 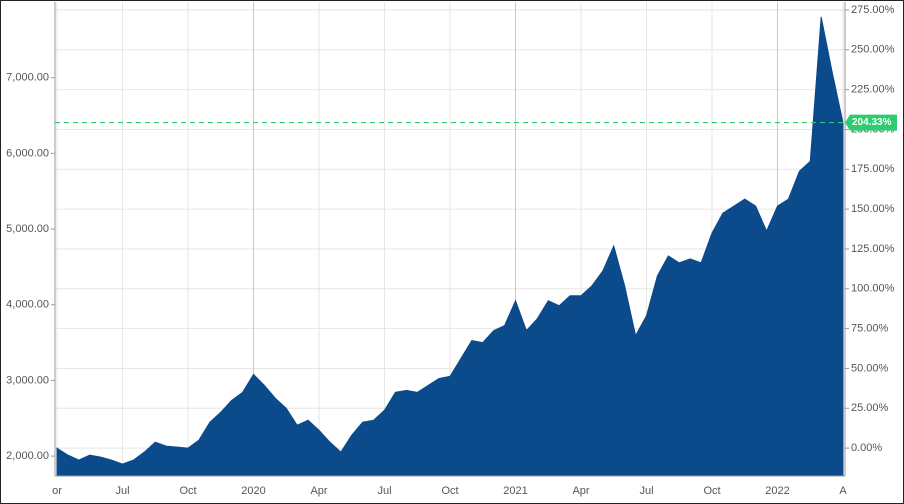 I want to click on y-tick-label: 7,000.00, so click(x=27, y=78).